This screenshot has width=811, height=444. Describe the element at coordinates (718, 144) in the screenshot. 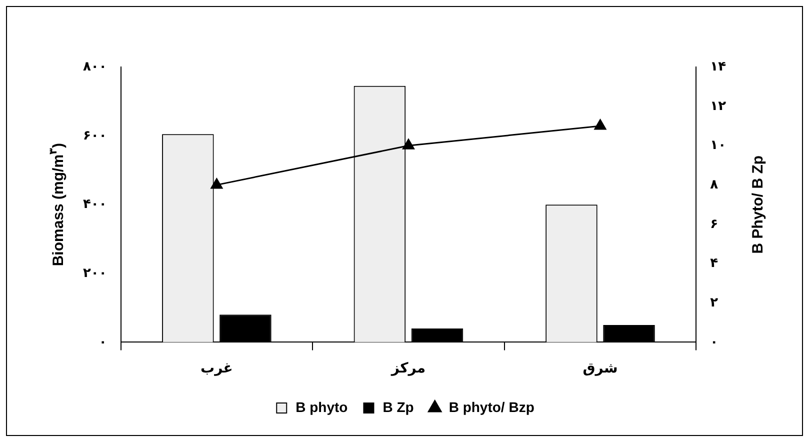

I see `y2-tick-label: ۱۰` at that location.